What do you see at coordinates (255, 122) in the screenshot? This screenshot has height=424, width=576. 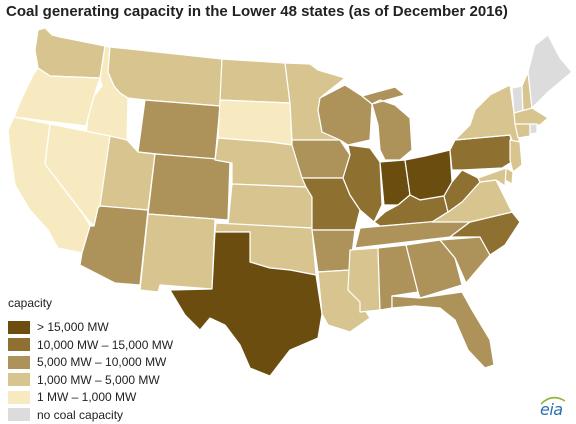 I see `state-SD` at bounding box center [255, 122].